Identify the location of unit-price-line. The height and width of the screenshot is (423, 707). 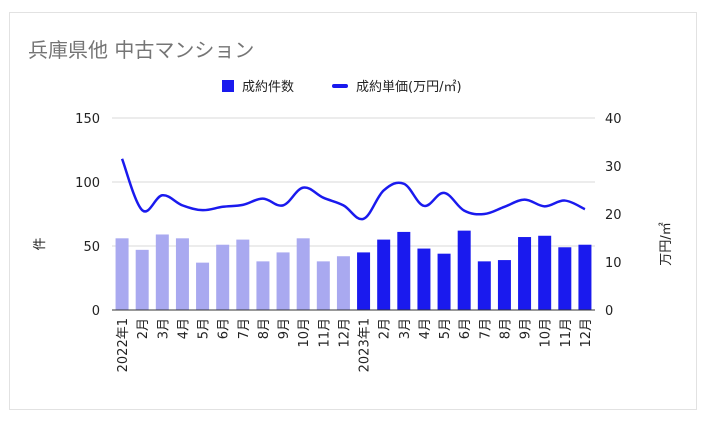
(353, 189).